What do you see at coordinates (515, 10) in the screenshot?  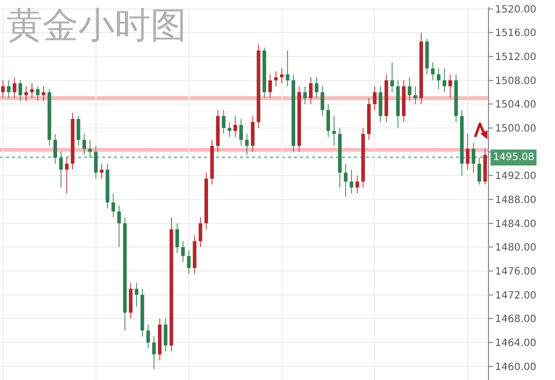 I see `y-tick-label: 1520.00` at bounding box center [515, 10].